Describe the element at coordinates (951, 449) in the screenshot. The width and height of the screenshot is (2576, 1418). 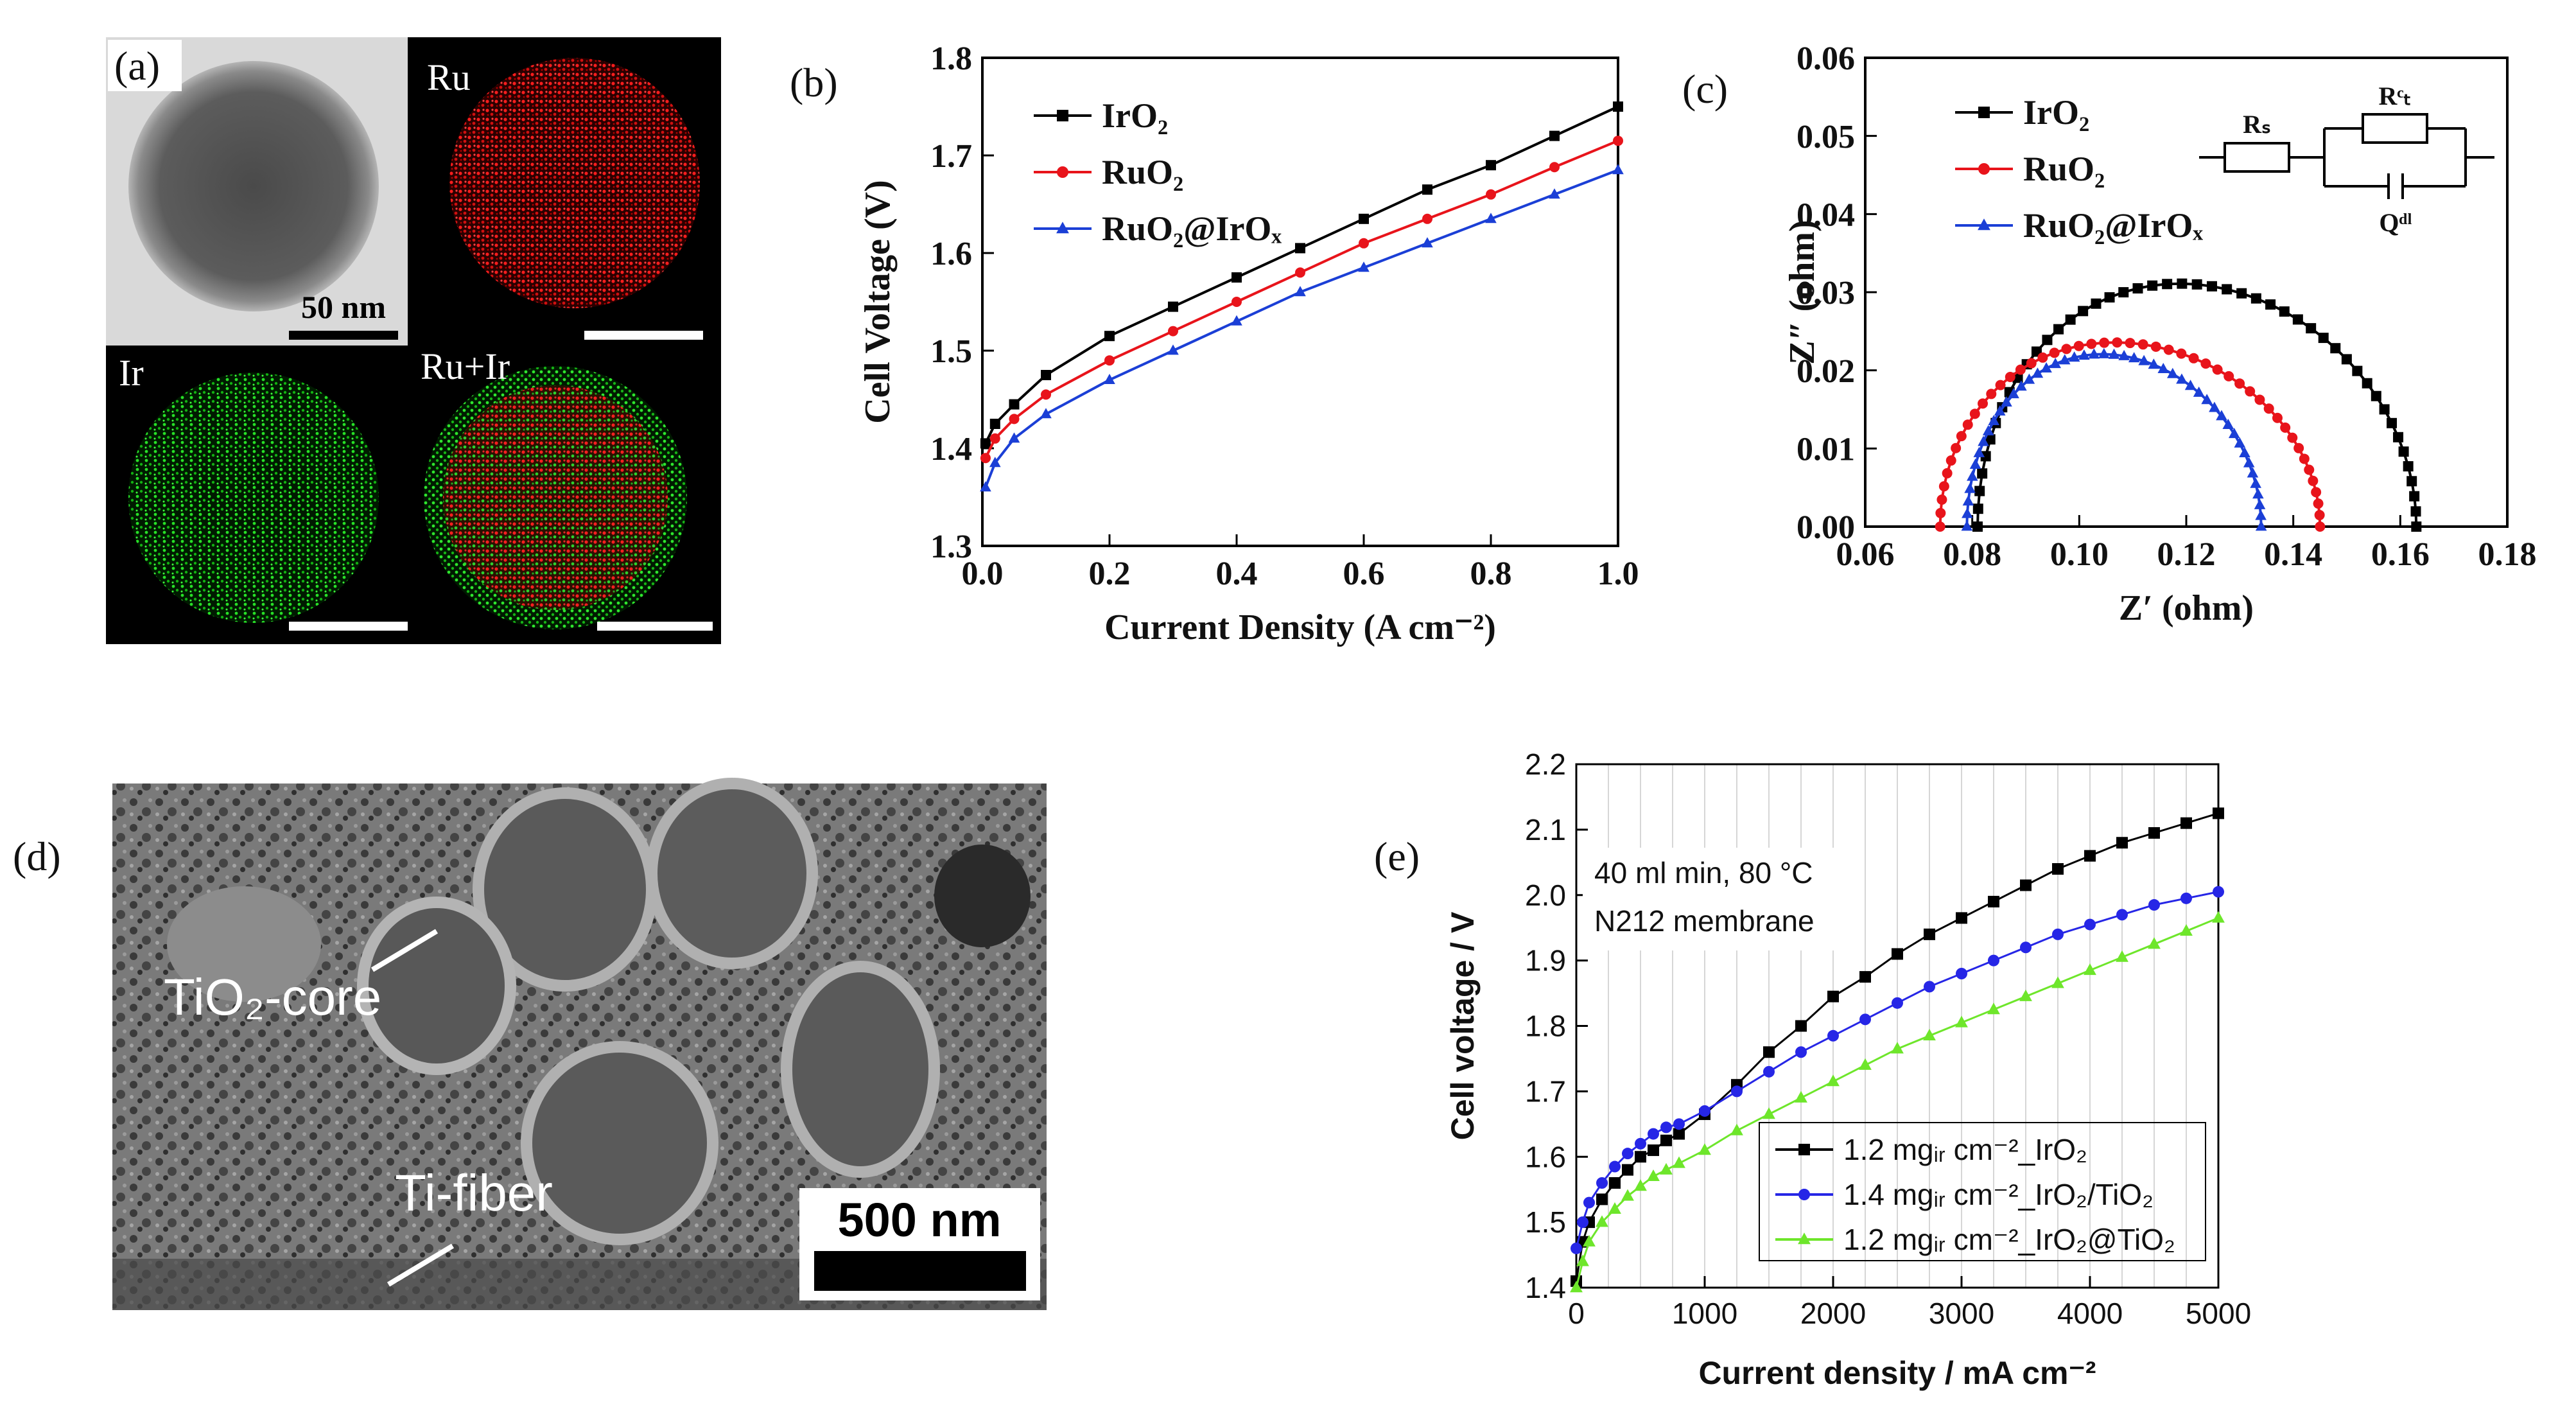
I see `y-tick-label: 1.4` at that location.